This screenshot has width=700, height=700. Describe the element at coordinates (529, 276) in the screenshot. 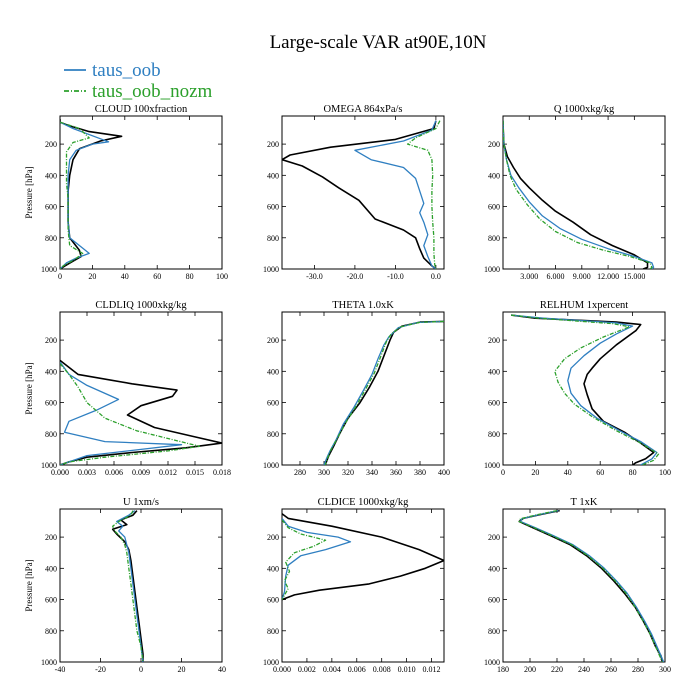

I see `x-tick-label: 3.000` at that location.